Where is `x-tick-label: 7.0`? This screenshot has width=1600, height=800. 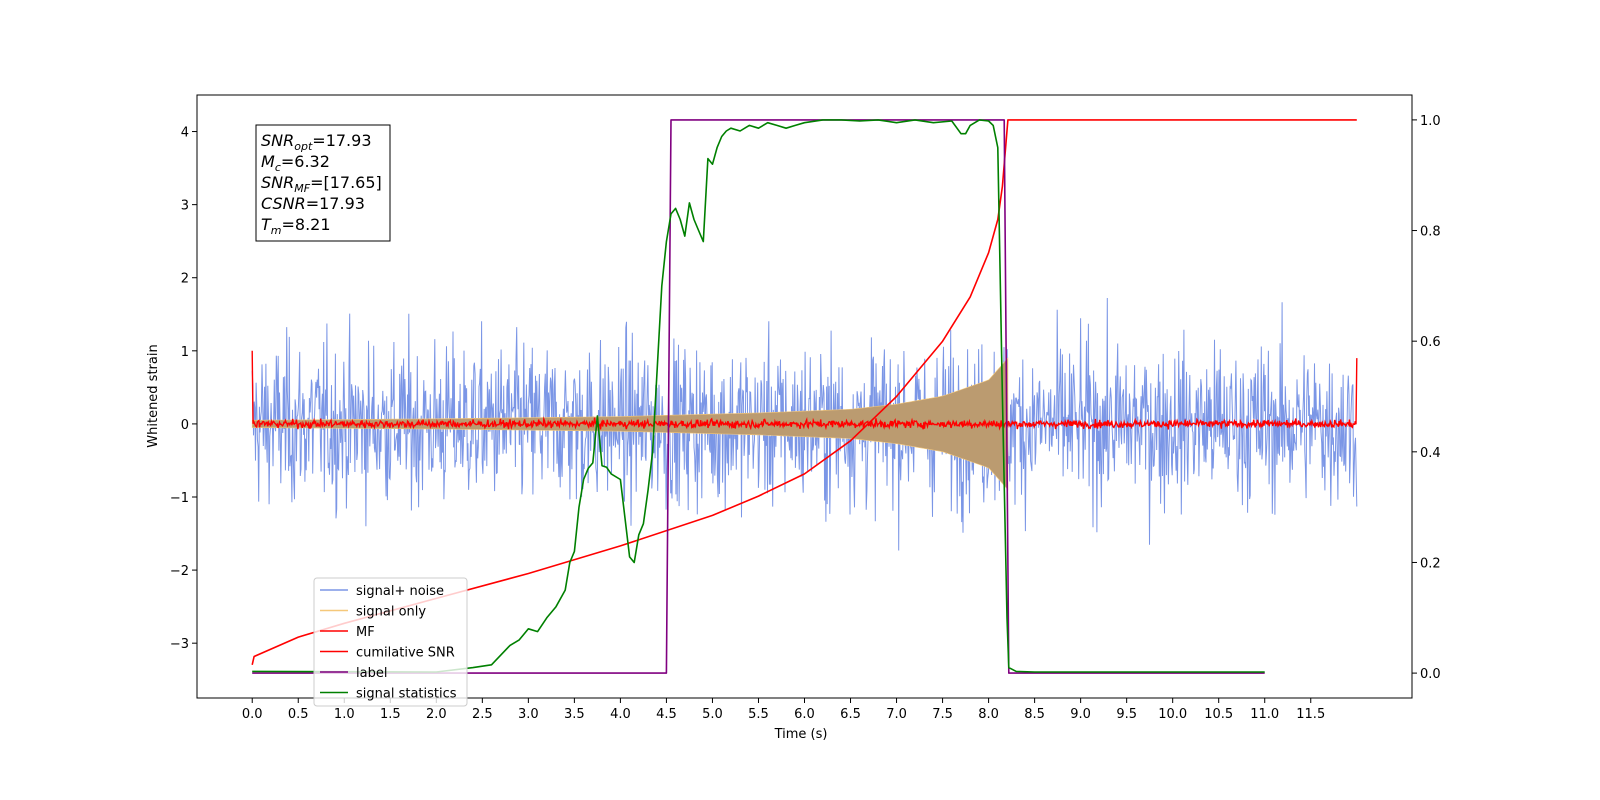
x-tick-label: 7.0 is located at coordinates (896, 714).